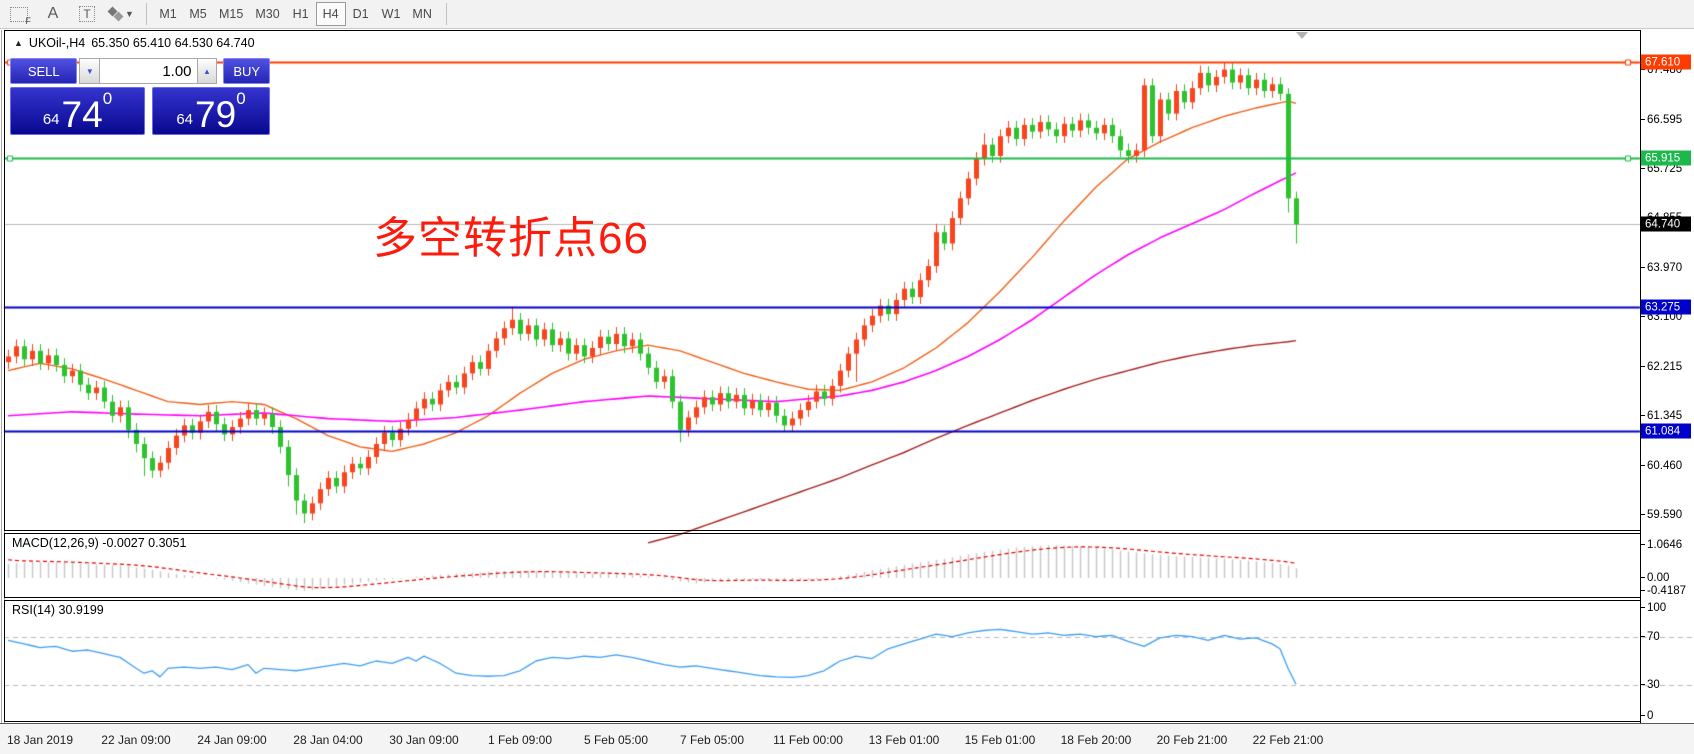  Describe the element at coordinates (216, 114) in the screenshot. I see `buy-pips: 79` at that location.